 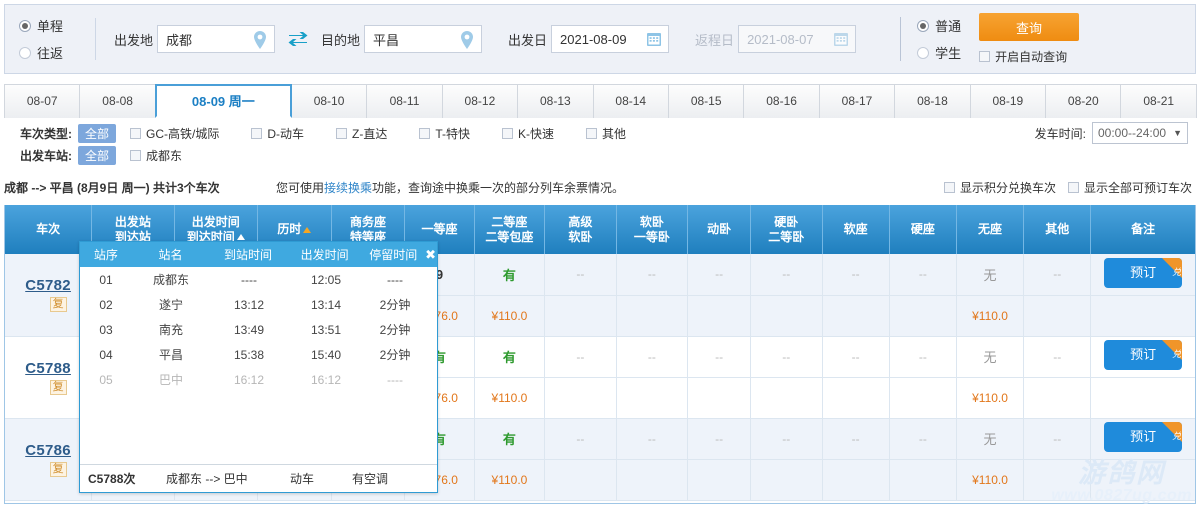 What do you see at coordinates (1140, 133) in the screenshot?
I see `depart-time-select: 00:00--24:00 ▼` at bounding box center [1140, 133].